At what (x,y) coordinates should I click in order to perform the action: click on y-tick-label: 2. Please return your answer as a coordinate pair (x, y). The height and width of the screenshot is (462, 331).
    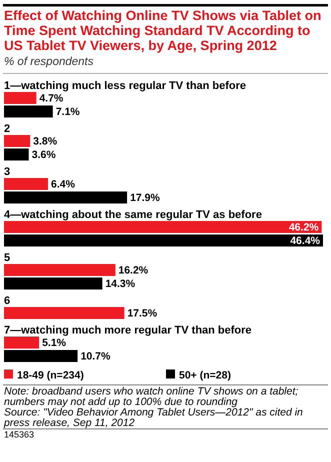
    Looking at the image, I should click on (7, 129).